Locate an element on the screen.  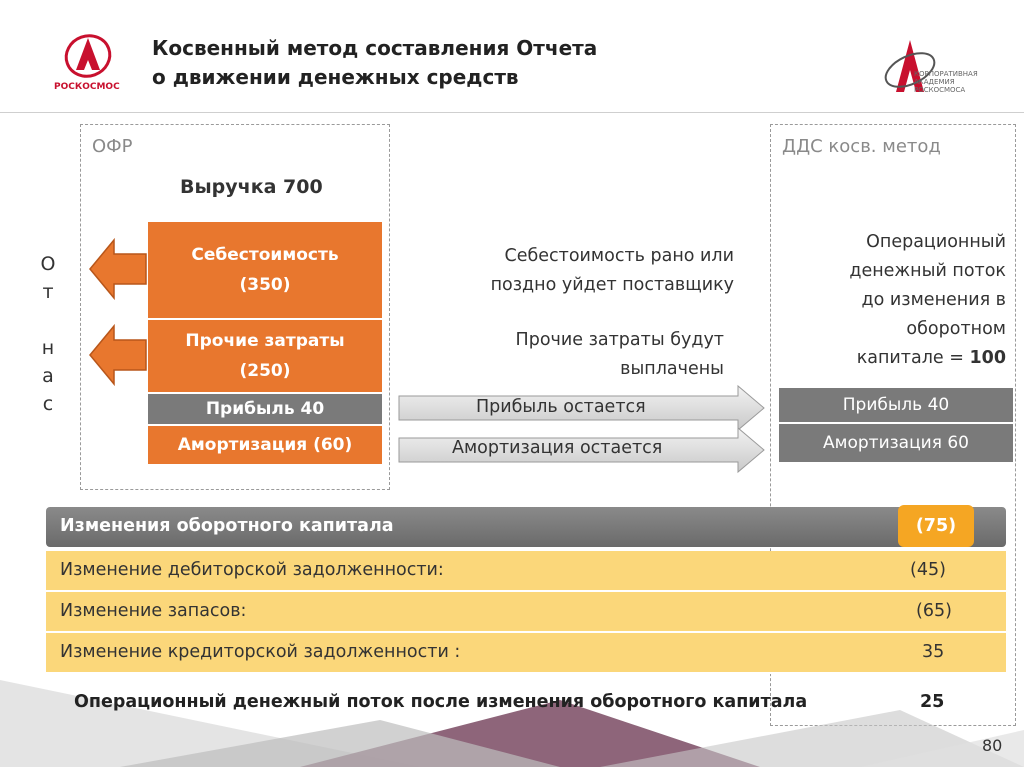
vertical-label: О т н а с is located at coordinates (48, 334).